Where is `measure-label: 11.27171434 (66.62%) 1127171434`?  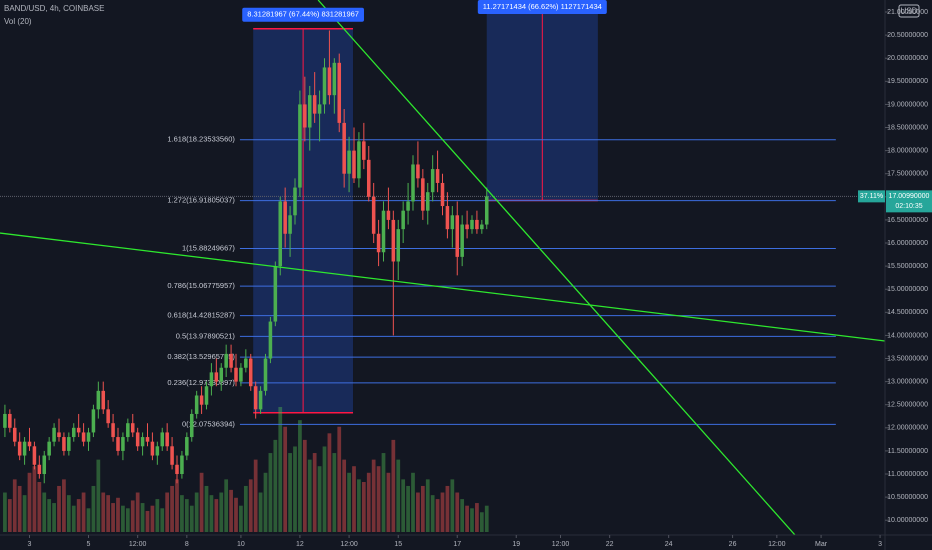 measure-label: 11.27171434 (66.62%) 1127171434 is located at coordinates (542, 6).